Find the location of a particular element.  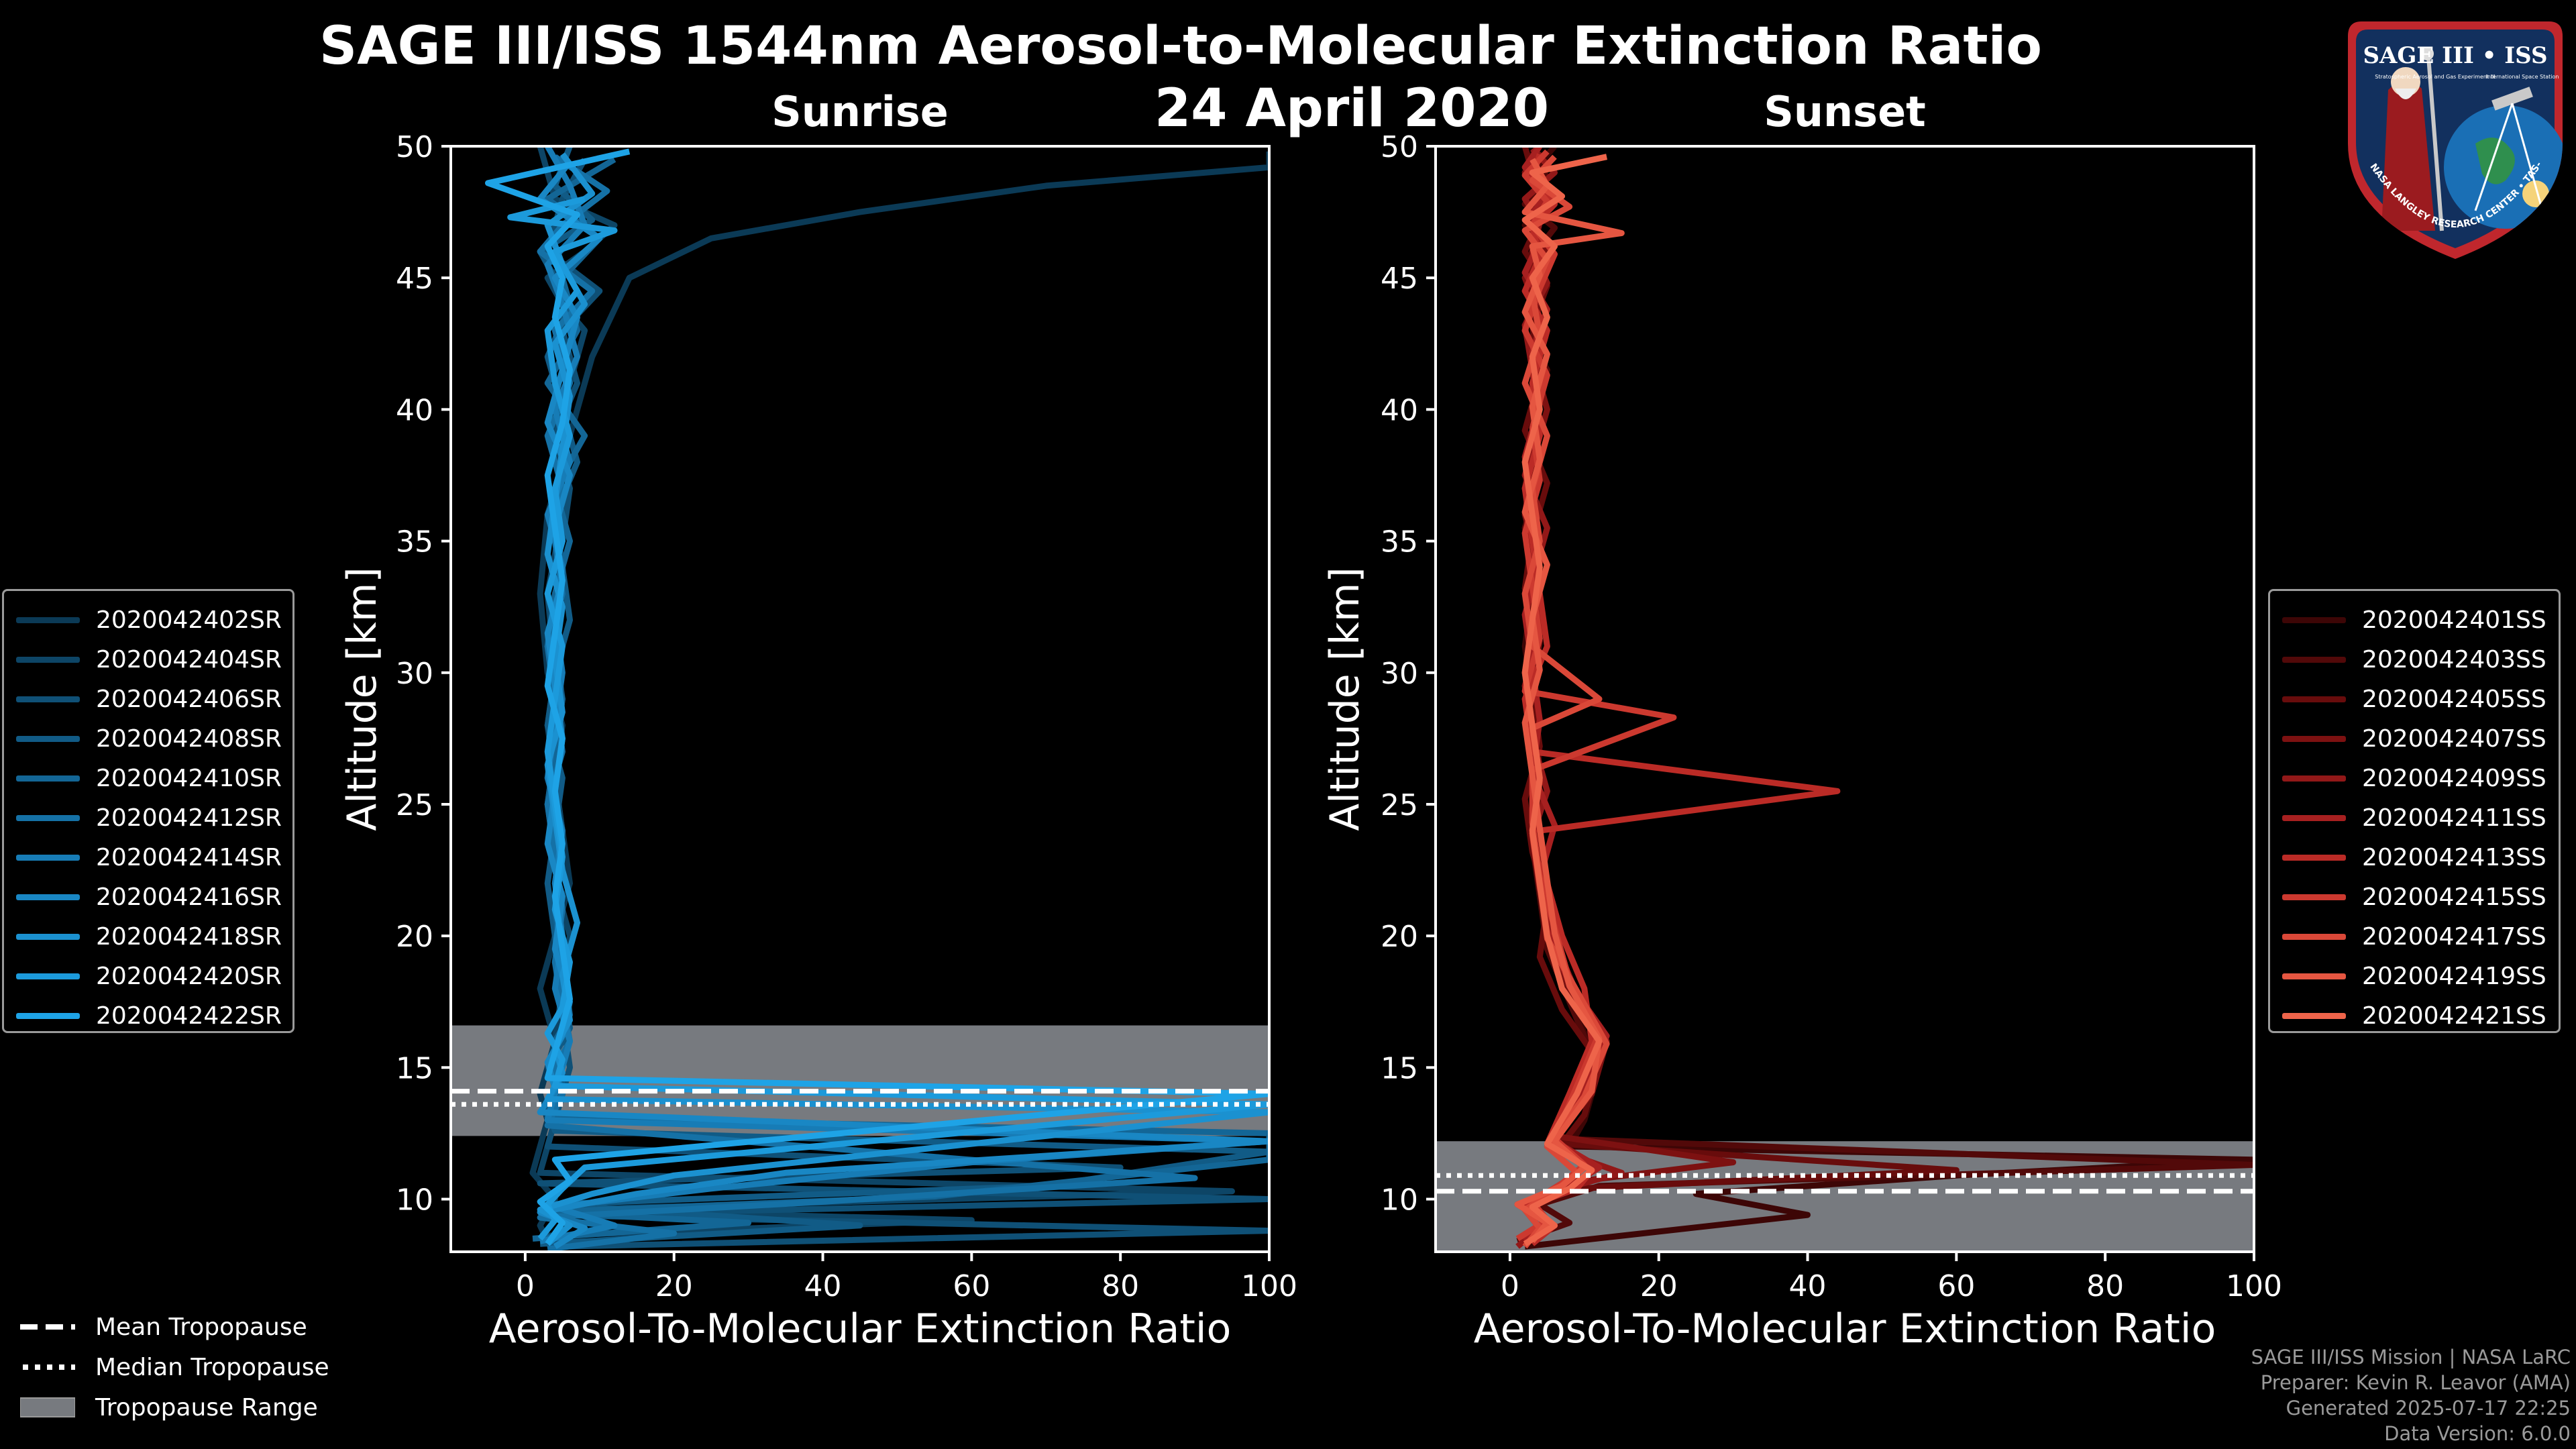

sr-y-tick-label: 25 is located at coordinates (414, 805).